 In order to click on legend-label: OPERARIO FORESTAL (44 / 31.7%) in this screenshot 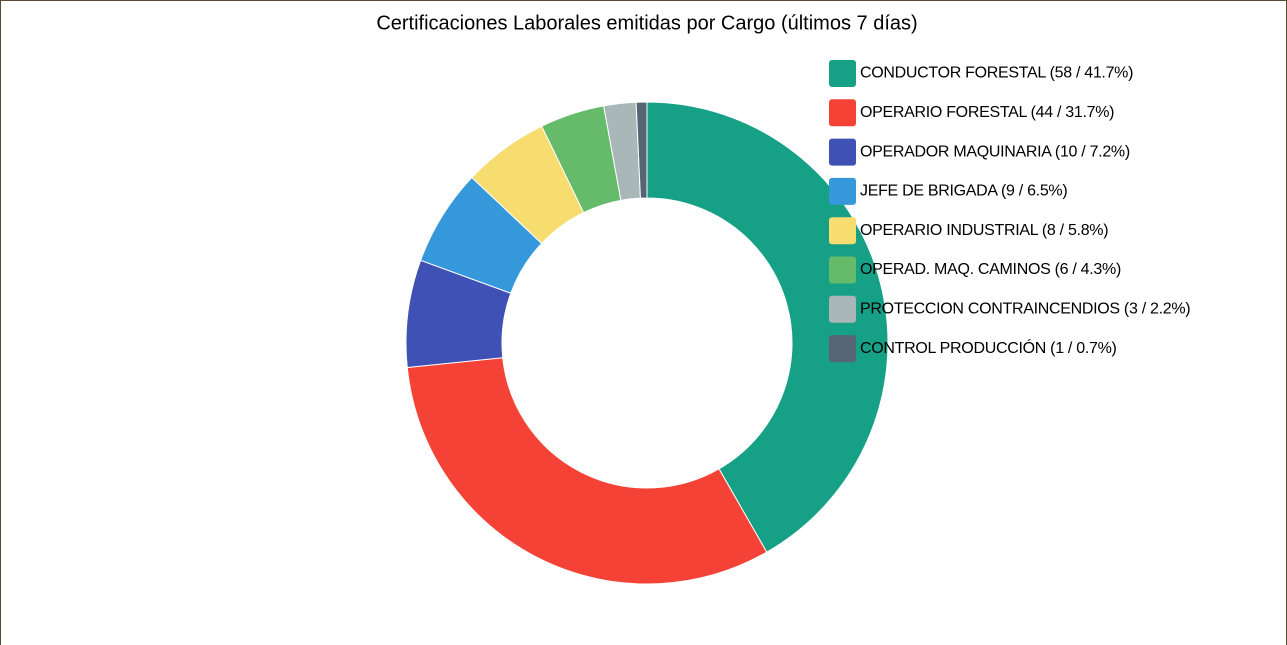, I will do `click(987, 112)`.